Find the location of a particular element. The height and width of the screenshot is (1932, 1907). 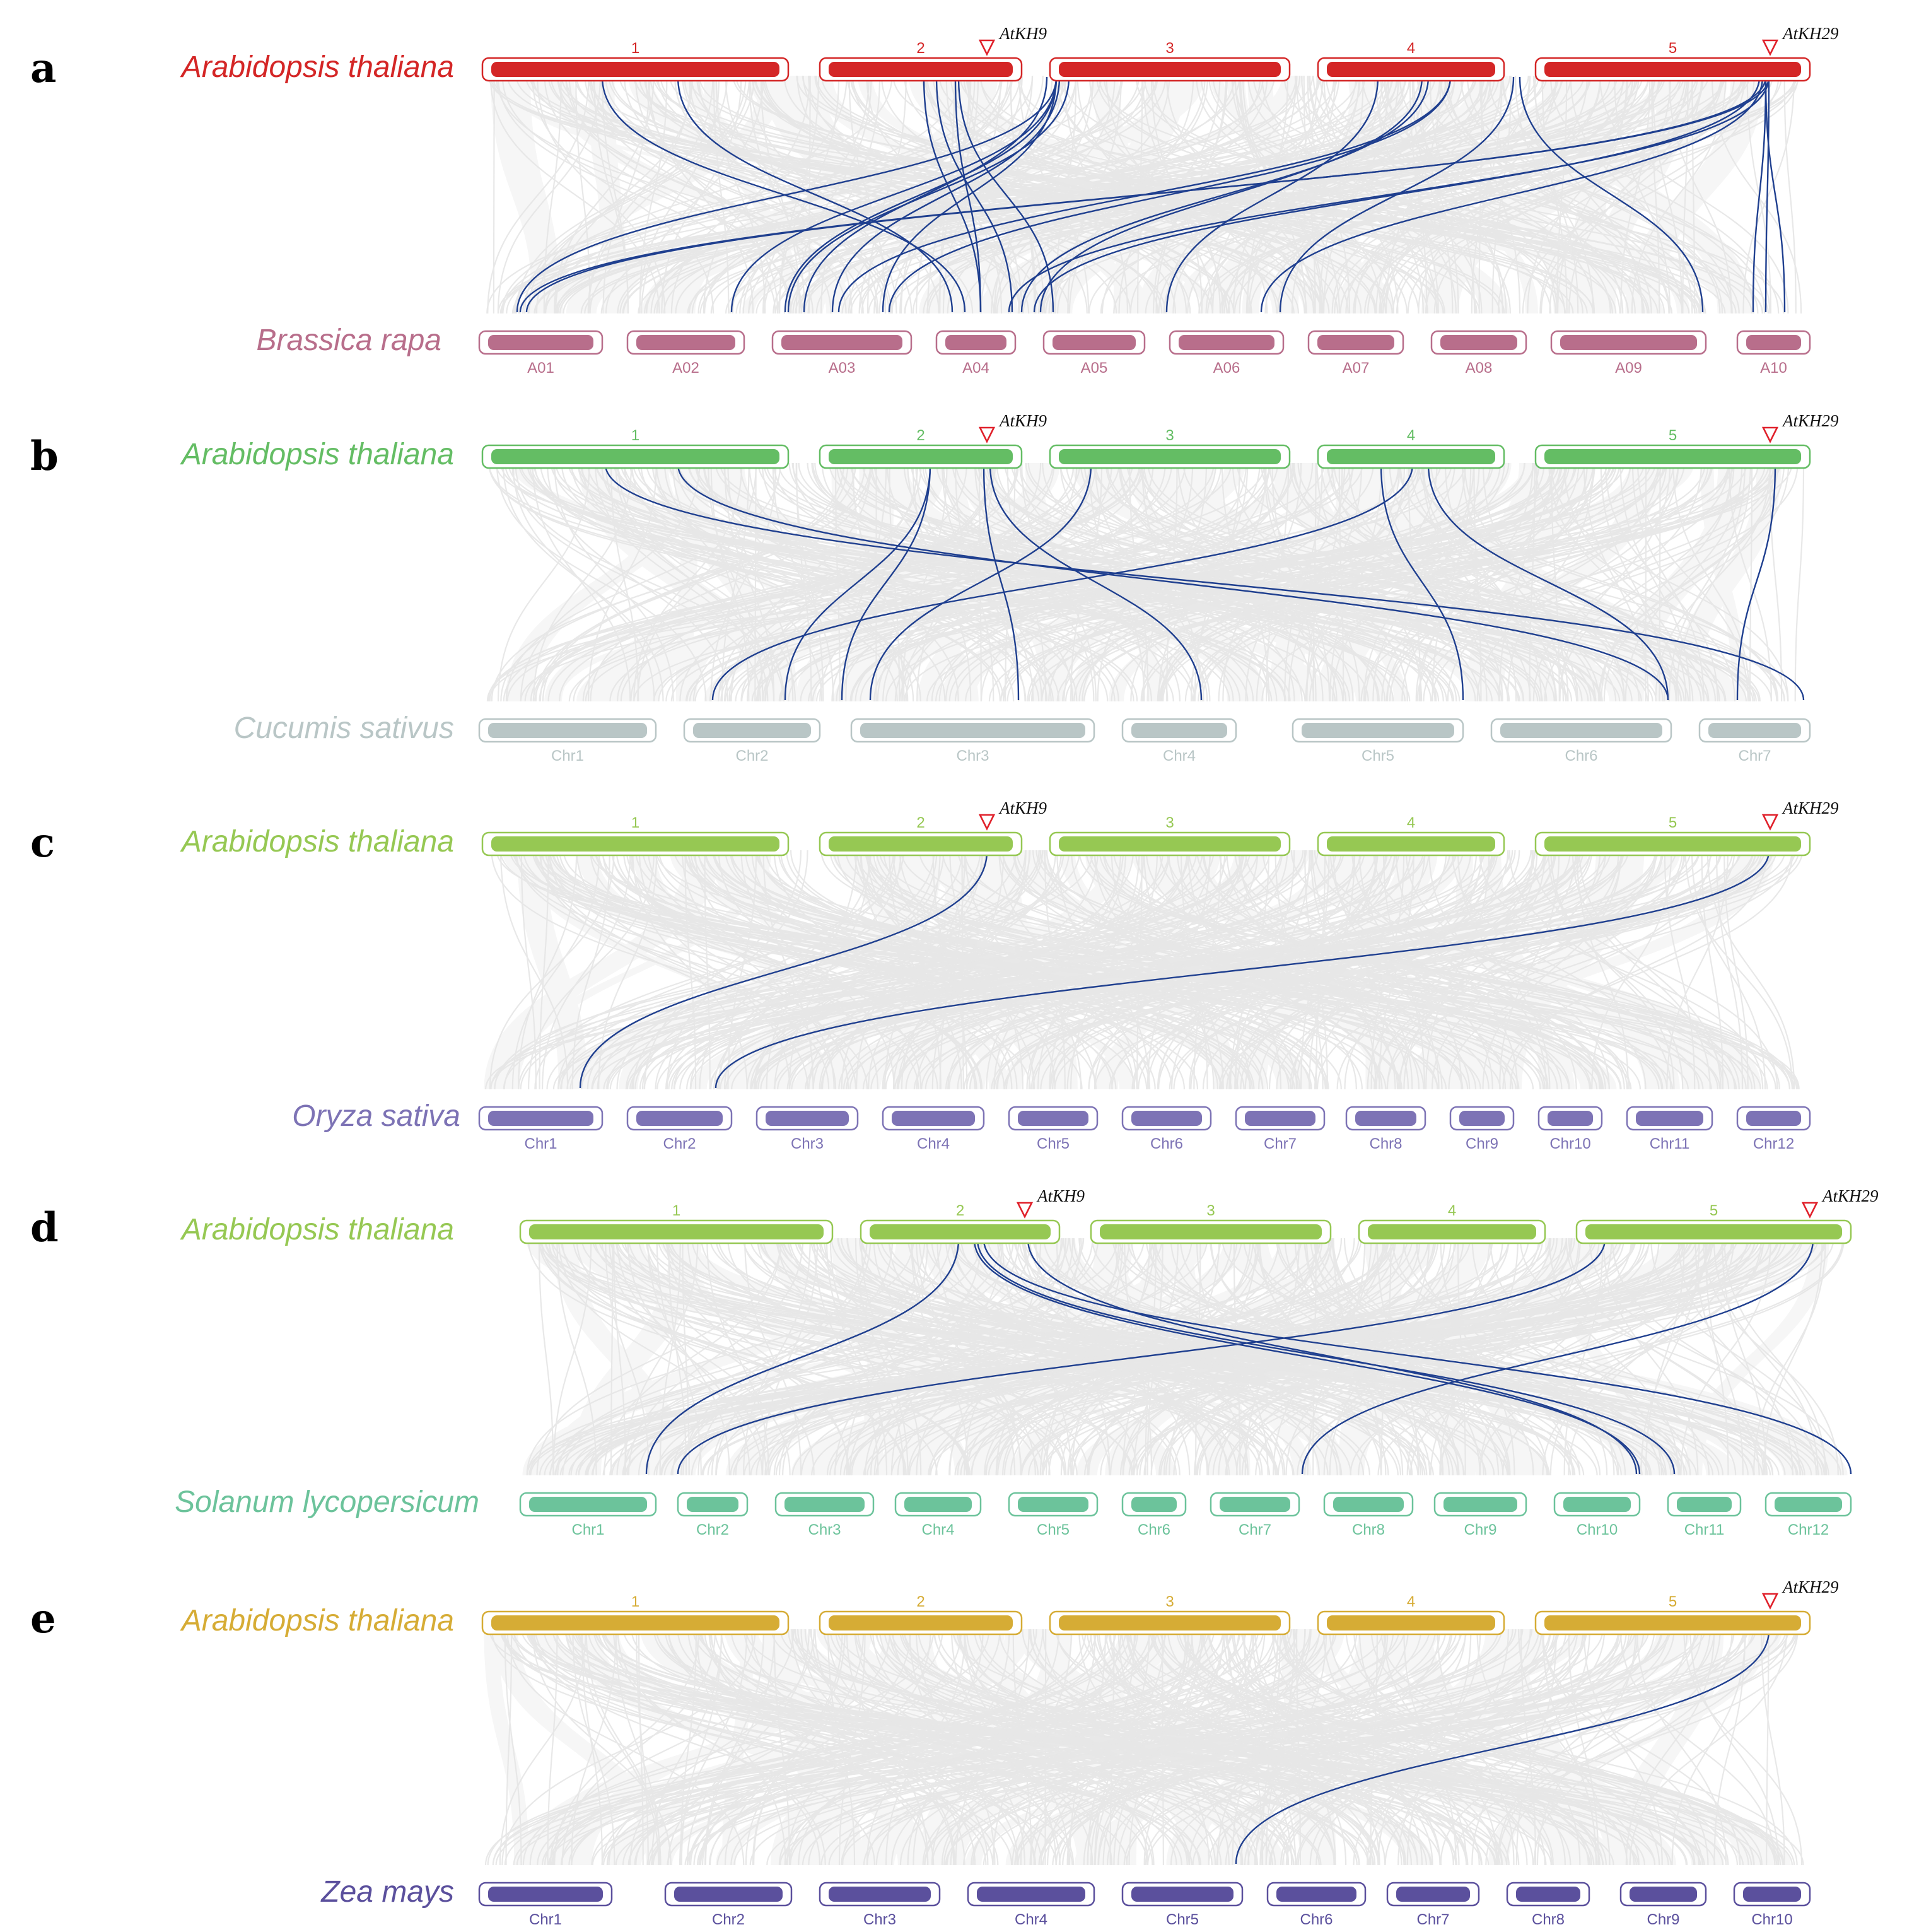

chromosome-Chr9: Chr9 is located at coordinates (1482, 1129).